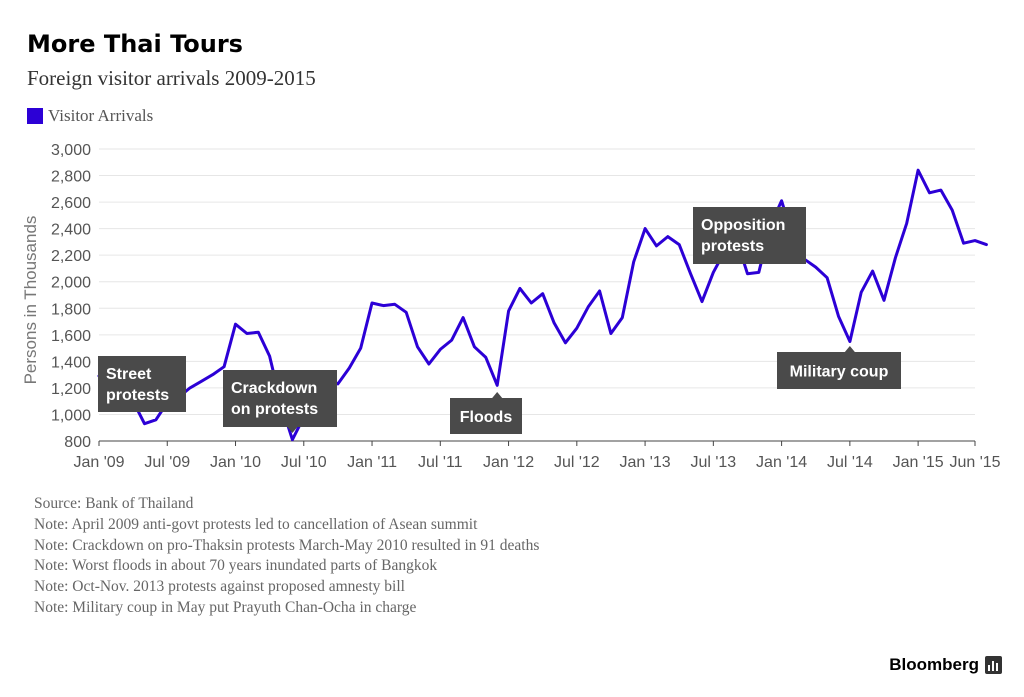  I want to click on y-tick-label: 1,800, so click(71, 309).